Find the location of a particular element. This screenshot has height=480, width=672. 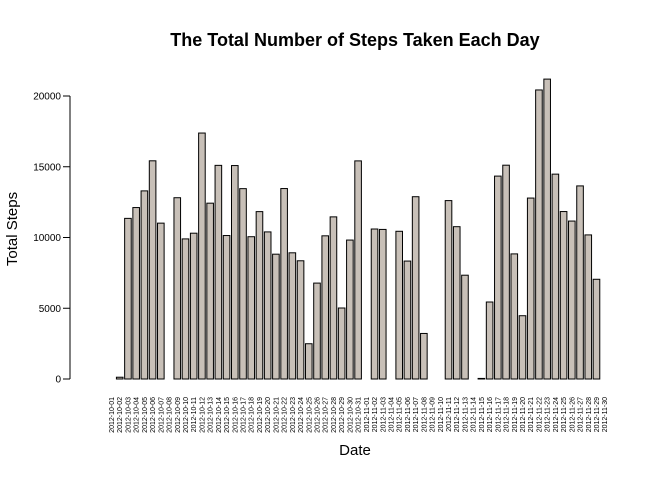

x-tick-label: 2012-10-28 is located at coordinates (334, 415).